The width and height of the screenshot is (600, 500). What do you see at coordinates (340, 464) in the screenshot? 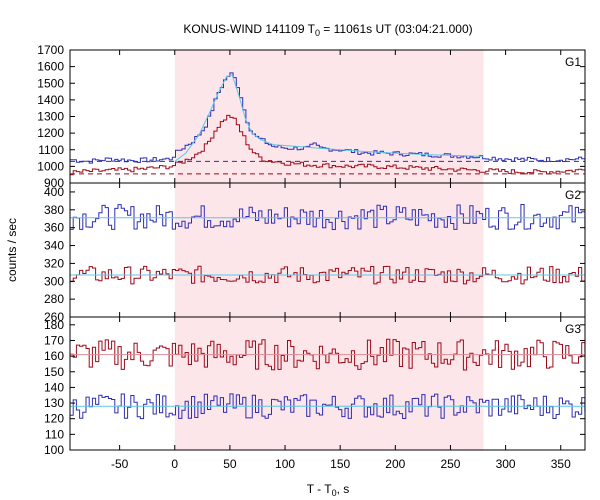
I see `x-tick-label: 150` at bounding box center [340, 464].